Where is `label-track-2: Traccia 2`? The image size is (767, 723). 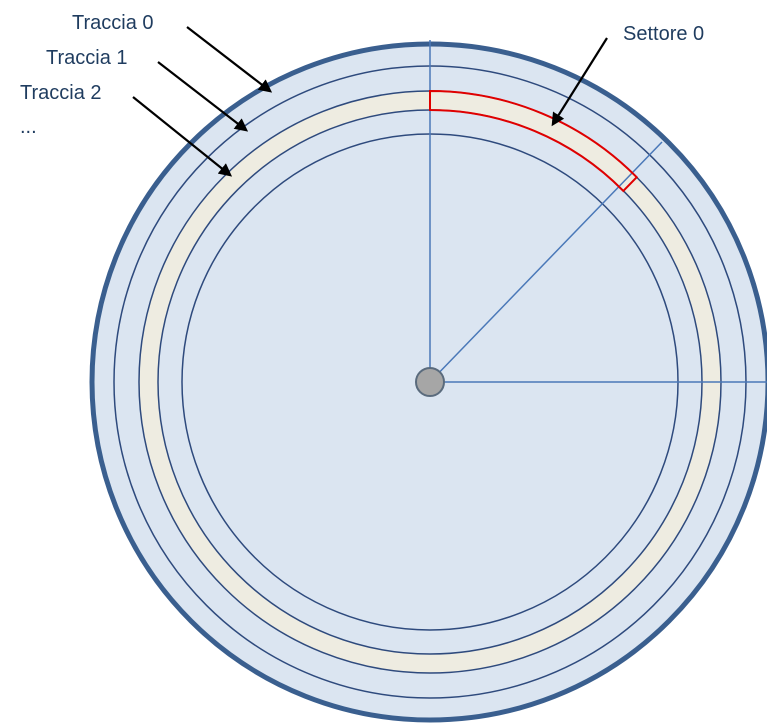
label-track-2: Traccia 2 is located at coordinates (61, 93).